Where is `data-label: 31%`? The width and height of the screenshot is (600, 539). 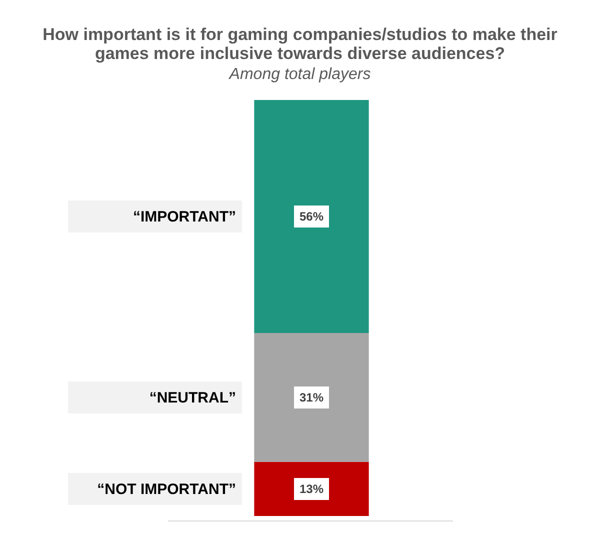 data-label: 31% is located at coordinates (311, 397).